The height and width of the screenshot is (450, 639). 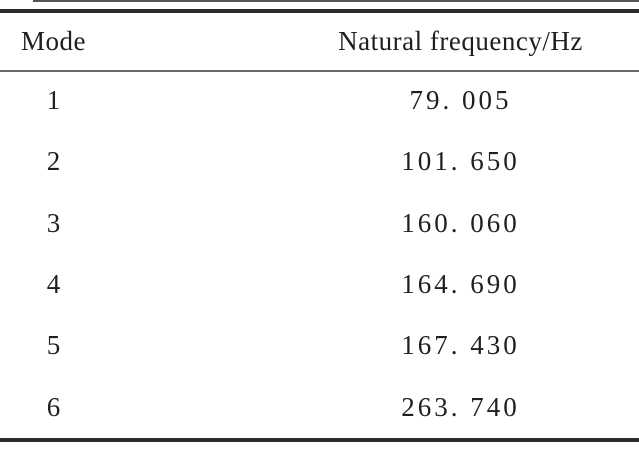 What do you see at coordinates (460, 100) in the screenshot?
I see `frequency-cell: 79. 005` at bounding box center [460, 100].